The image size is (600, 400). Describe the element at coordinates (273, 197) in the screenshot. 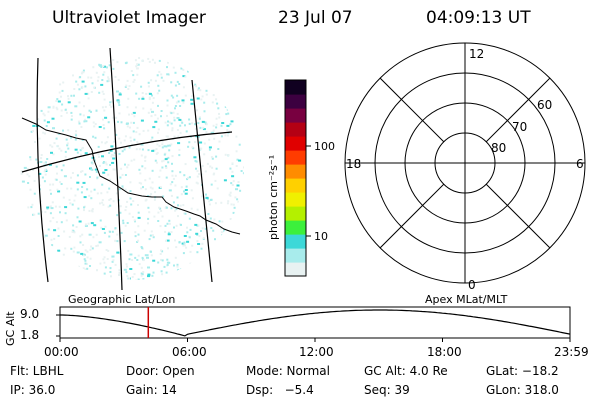

I see `colorbar-unit-label: photon cm⁻²s⁻¹` at that location.